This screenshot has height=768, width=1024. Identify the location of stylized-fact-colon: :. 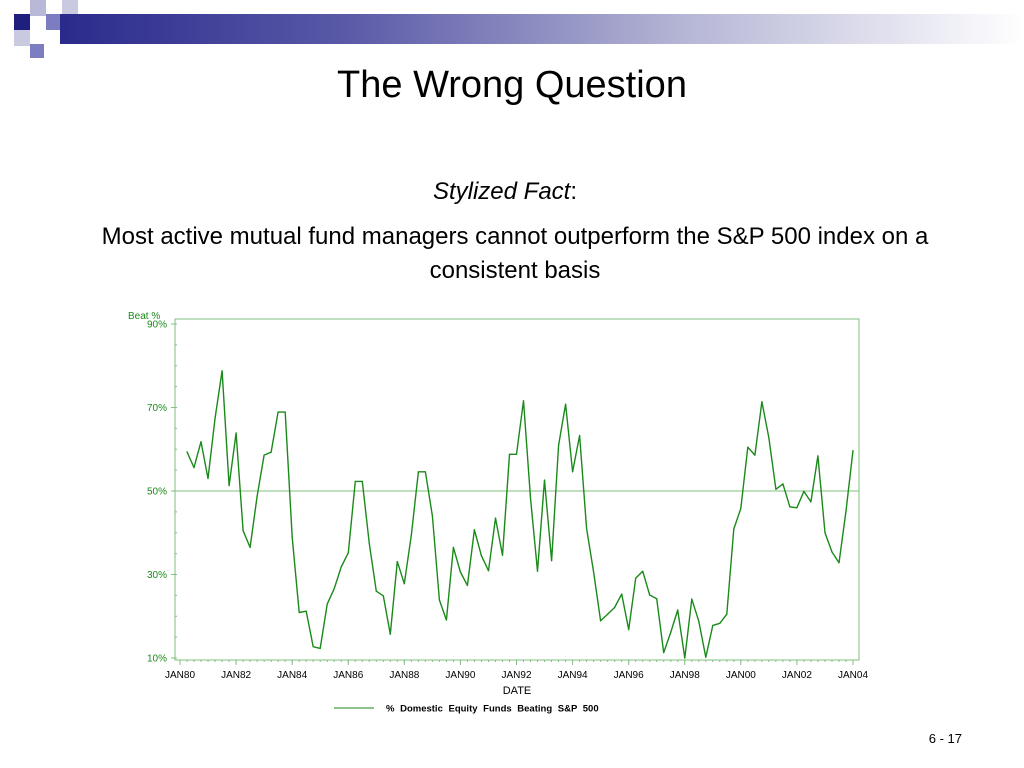
(574, 191).